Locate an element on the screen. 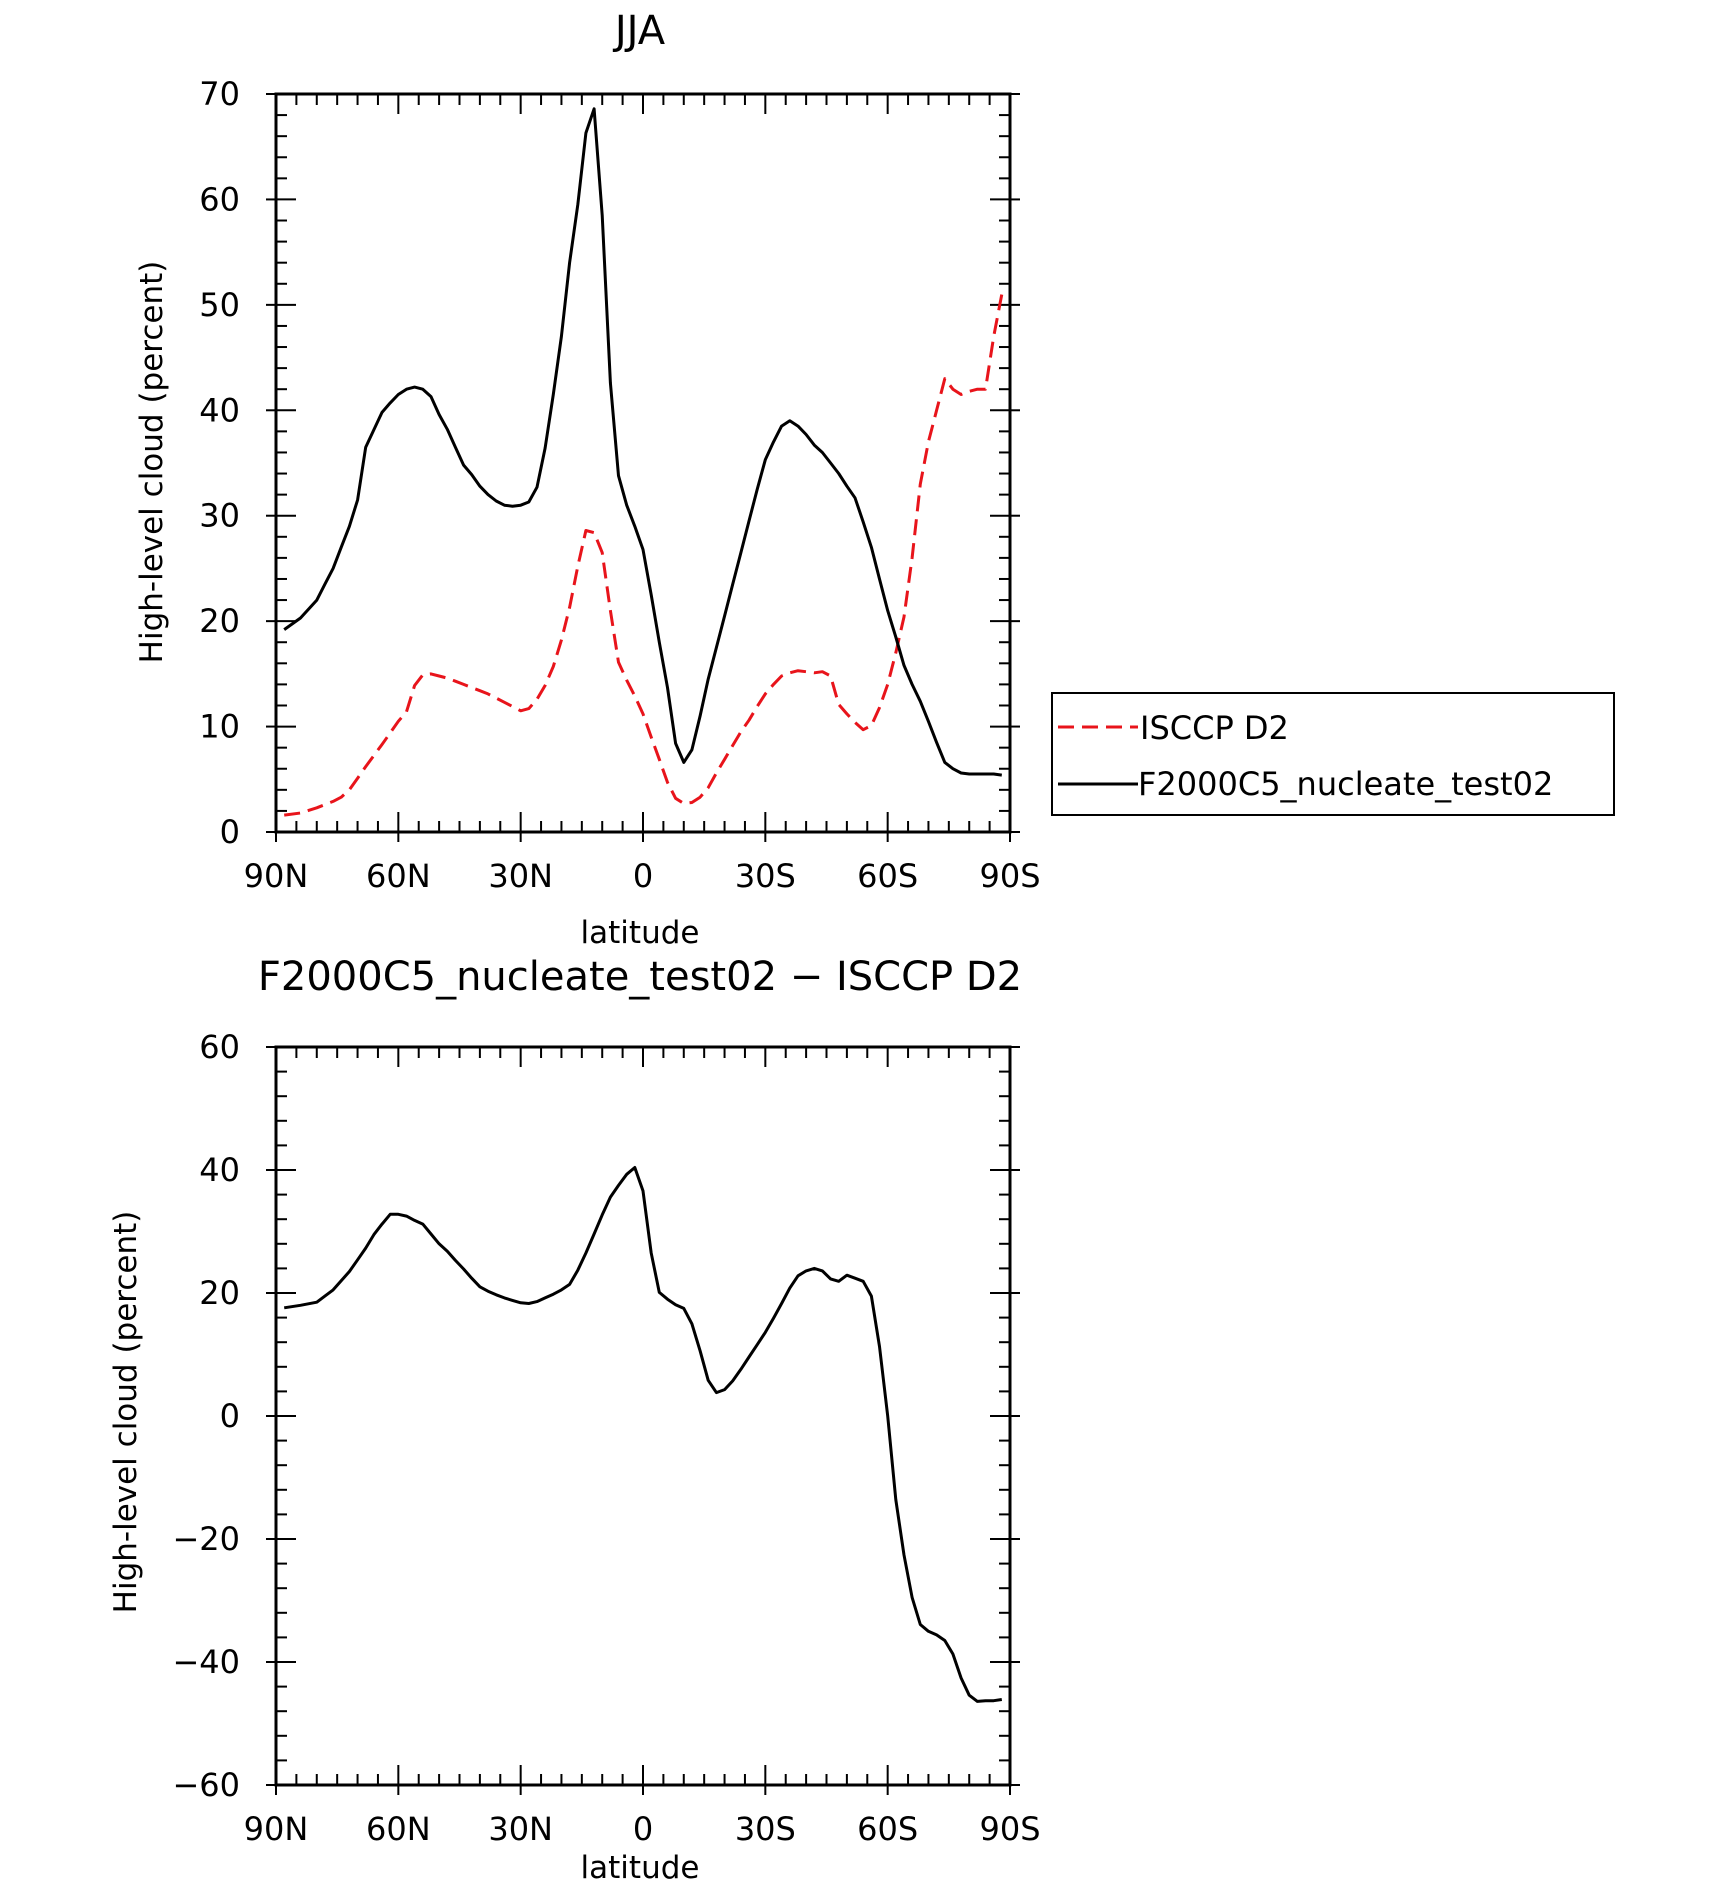 This screenshot has width=1710, height=1888. y-tick-labels: 60 40 20 0 −20 −40 −60 is located at coordinates (206, 1416).